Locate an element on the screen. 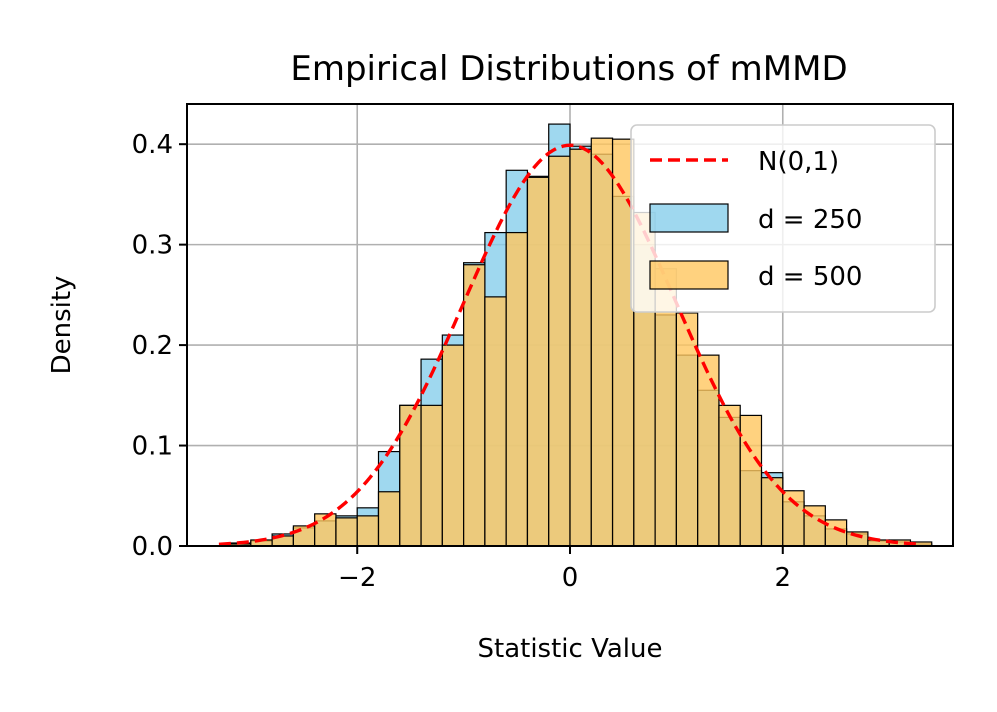 The height and width of the screenshot is (712, 997). chart-title: Empirical Distributions of mMMD is located at coordinates (568, 69).